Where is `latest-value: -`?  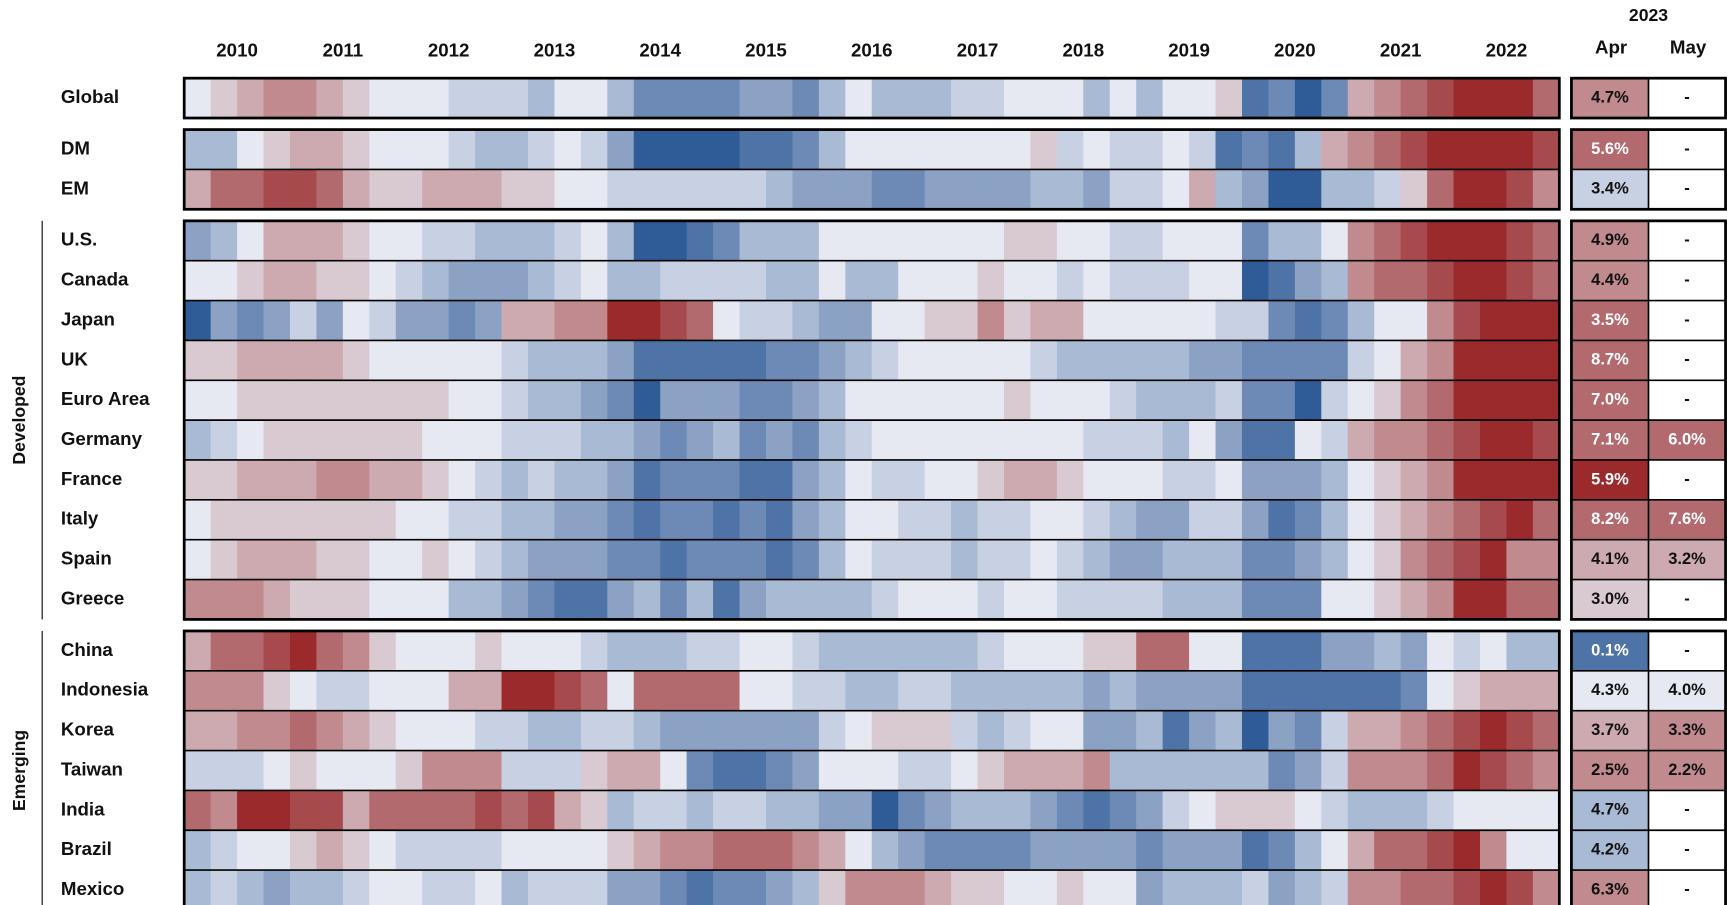 latest-value: - is located at coordinates (1687, 320).